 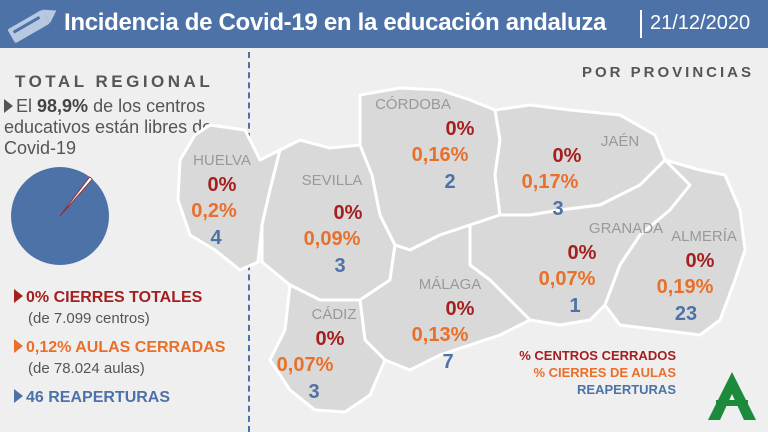 What do you see at coordinates (330, 339) in the screenshot?
I see `province-cádiz-closed: 0%` at bounding box center [330, 339].